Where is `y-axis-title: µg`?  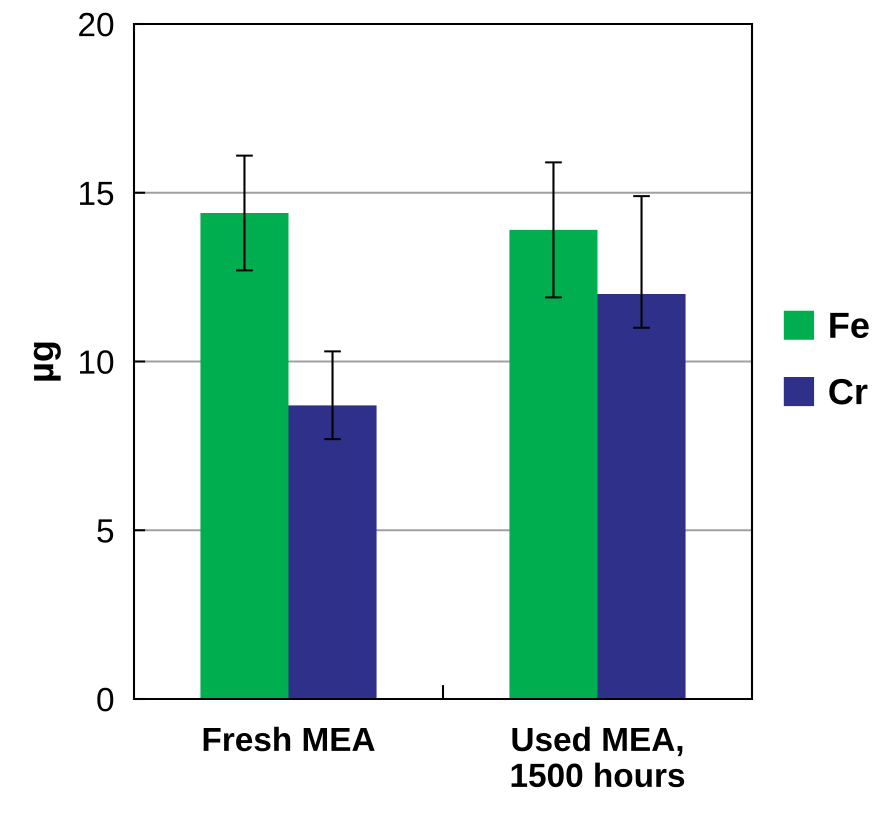
y-axis-title: µg is located at coordinates (47, 361).